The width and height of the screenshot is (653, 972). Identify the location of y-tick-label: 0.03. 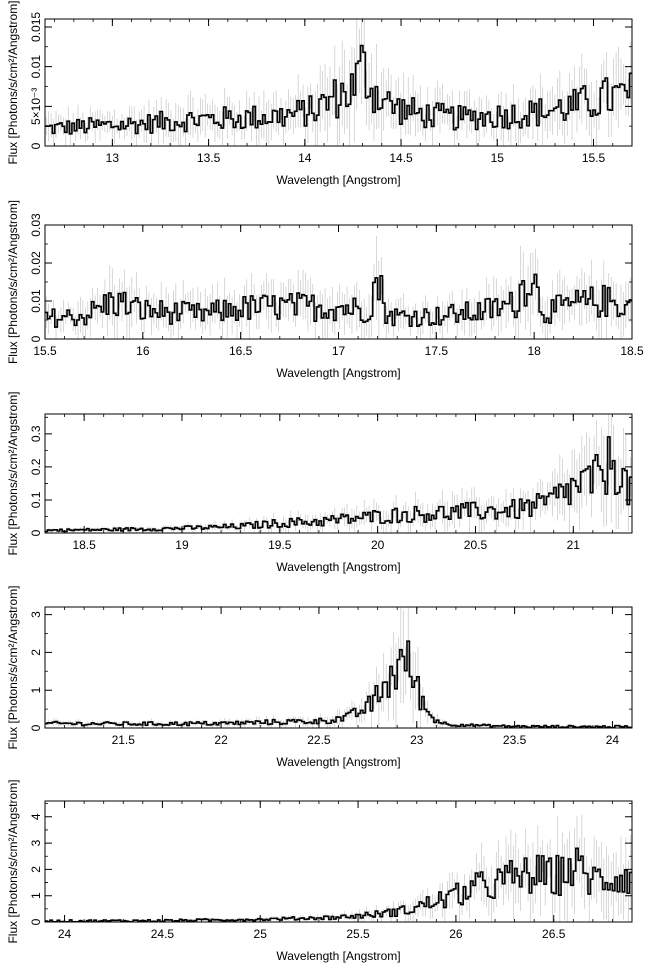
(36, 225).